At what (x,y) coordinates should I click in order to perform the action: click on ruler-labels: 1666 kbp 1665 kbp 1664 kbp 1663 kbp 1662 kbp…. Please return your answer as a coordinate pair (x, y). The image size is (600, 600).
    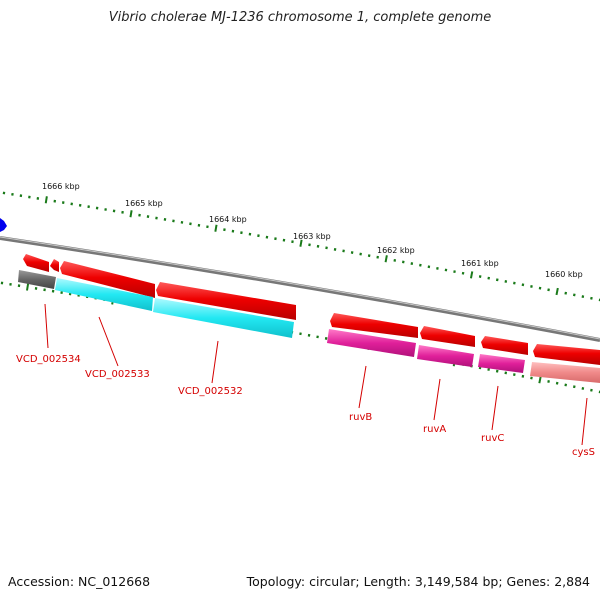
    Looking at the image, I should click on (312, 230).